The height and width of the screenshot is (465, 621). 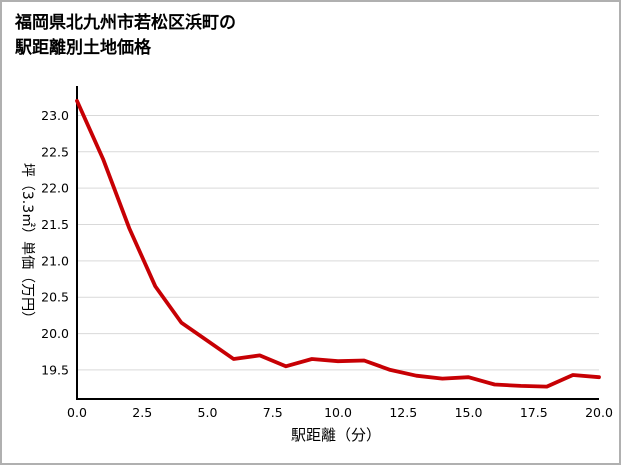 I want to click on y-tick-label: 23.0, so click(x=55, y=115).